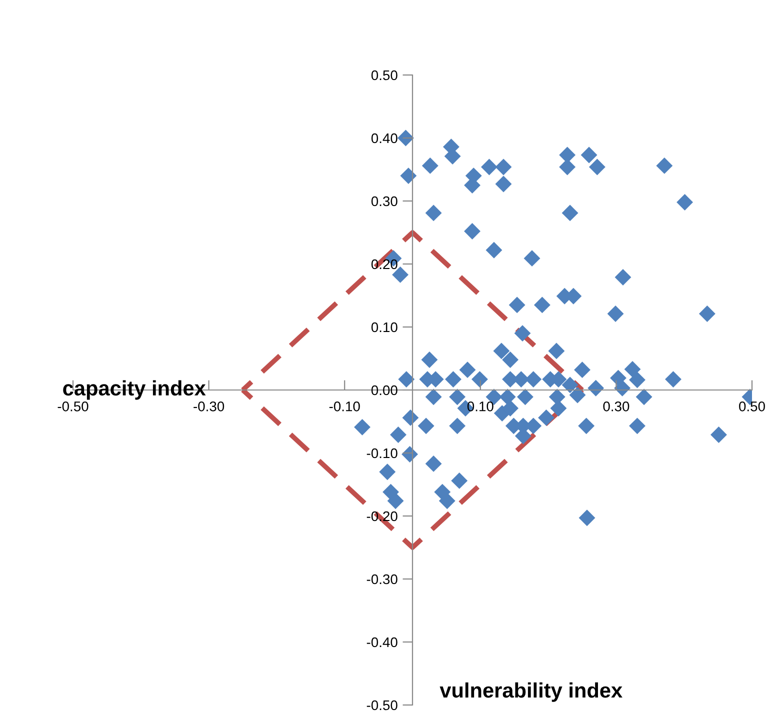 This screenshot has width=779, height=715. What do you see at coordinates (384, 201) in the screenshot?
I see `y-tick-label: 0.30` at bounding box center [384, 201].